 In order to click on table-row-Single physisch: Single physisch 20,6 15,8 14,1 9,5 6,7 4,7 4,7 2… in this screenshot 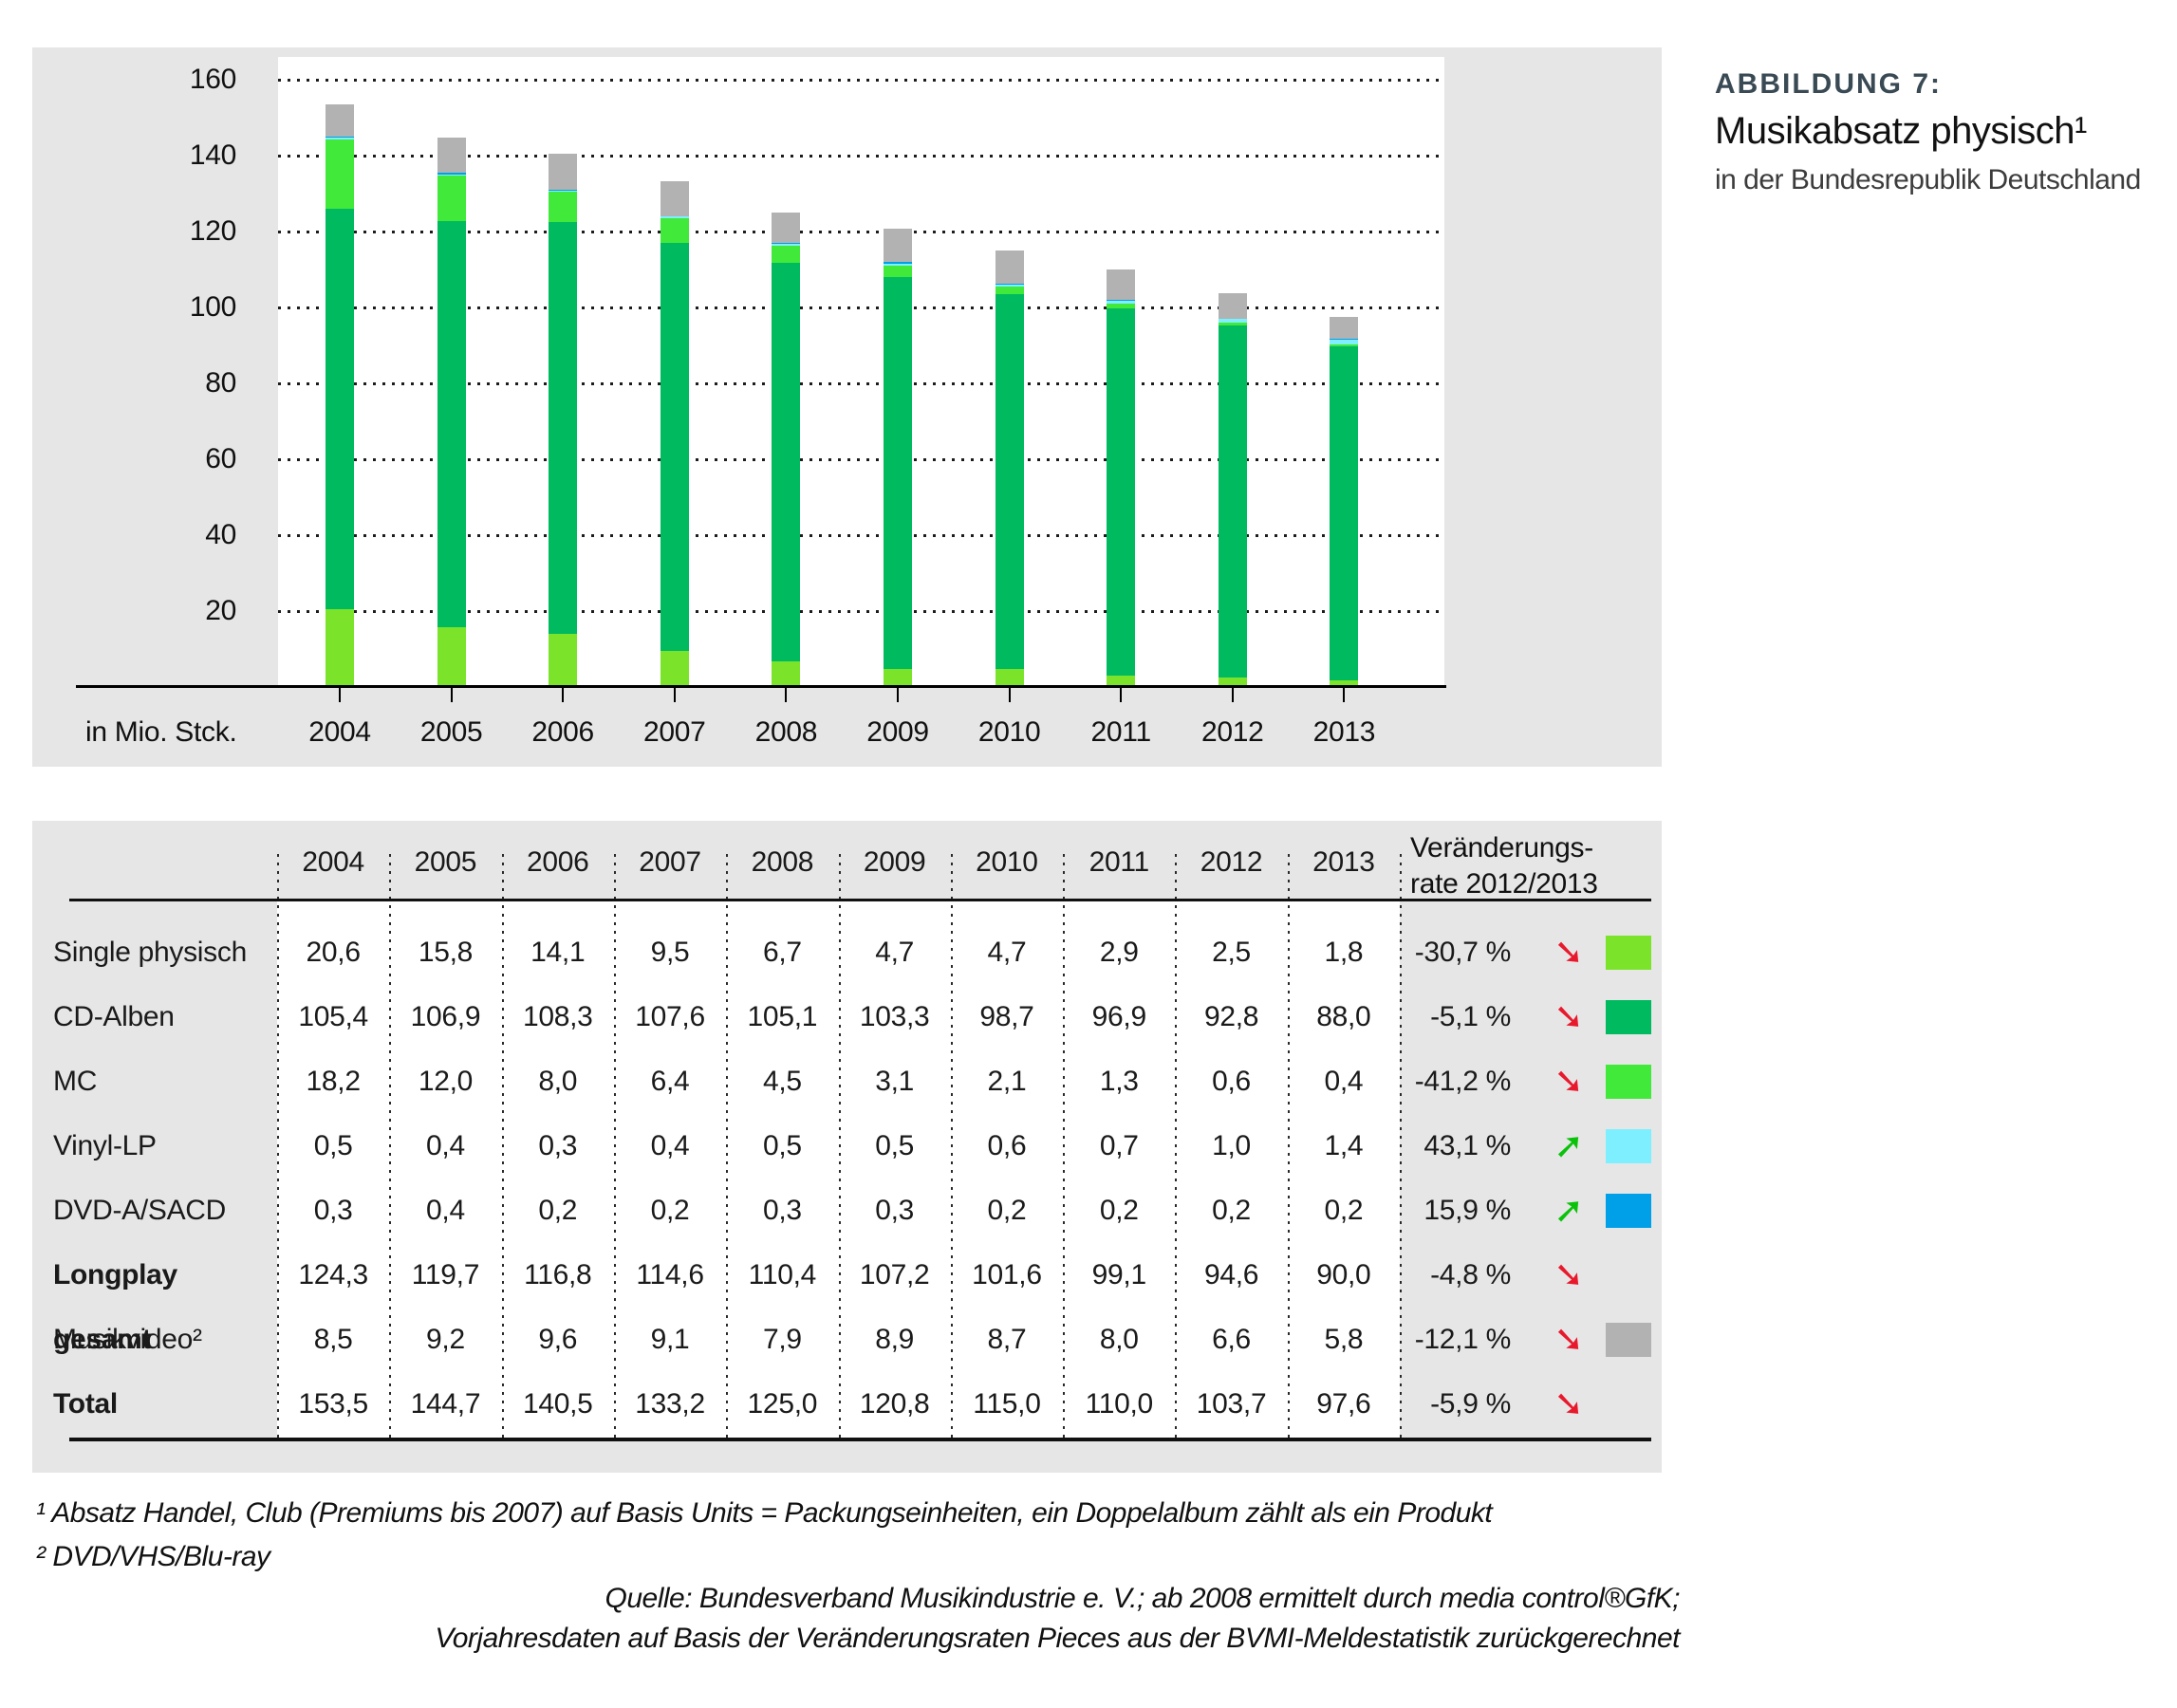, I will do `click(847, 953)`.